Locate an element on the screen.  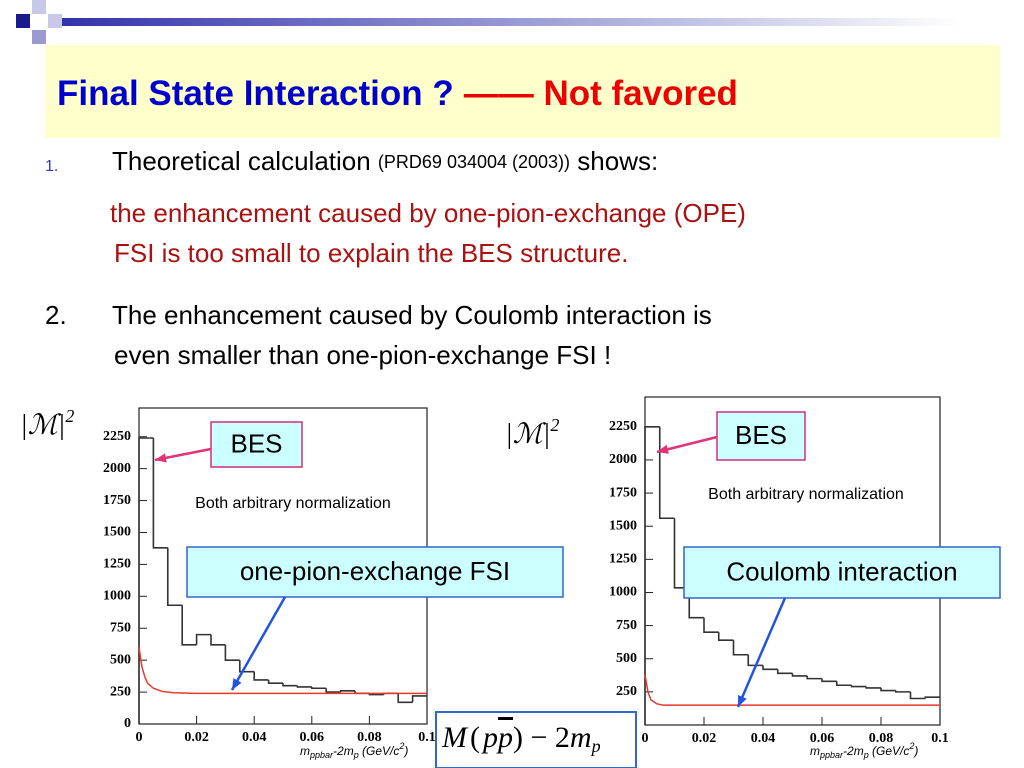
x-tick-label: 0 is located at coordinates (139, 737).